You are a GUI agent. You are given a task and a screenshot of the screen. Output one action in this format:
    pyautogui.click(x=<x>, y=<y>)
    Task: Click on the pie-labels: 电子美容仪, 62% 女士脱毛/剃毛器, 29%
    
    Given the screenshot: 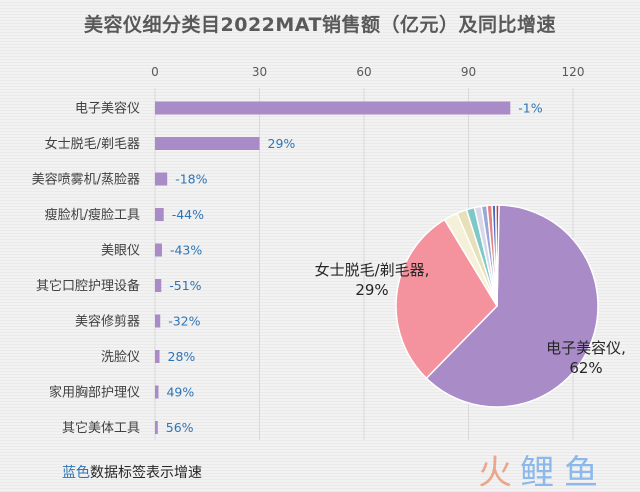 What is the action you would take?
    pyautogui.click(x=470, y=319)
    